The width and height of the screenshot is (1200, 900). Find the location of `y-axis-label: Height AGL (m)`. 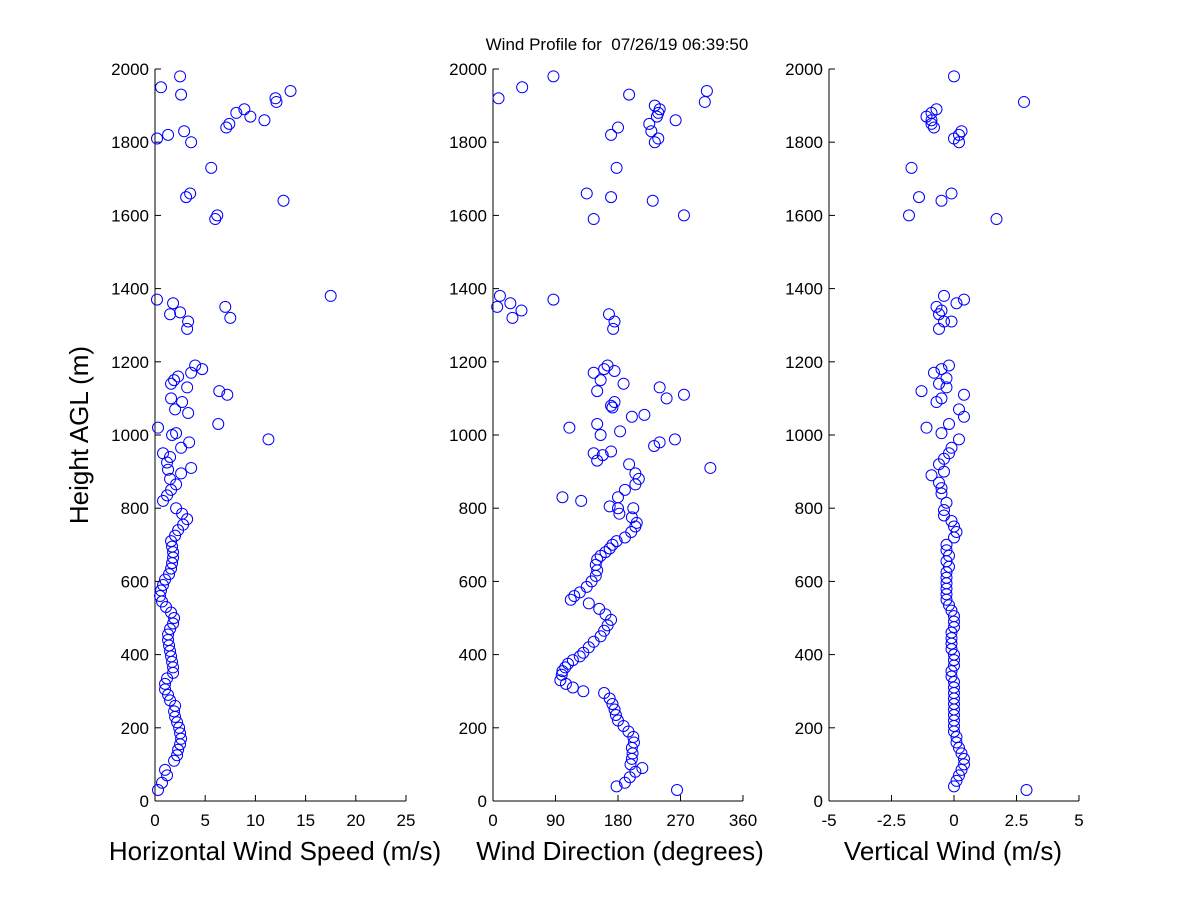

y-axis-label: Height AGL (m) is located at coordinates (79, 435).